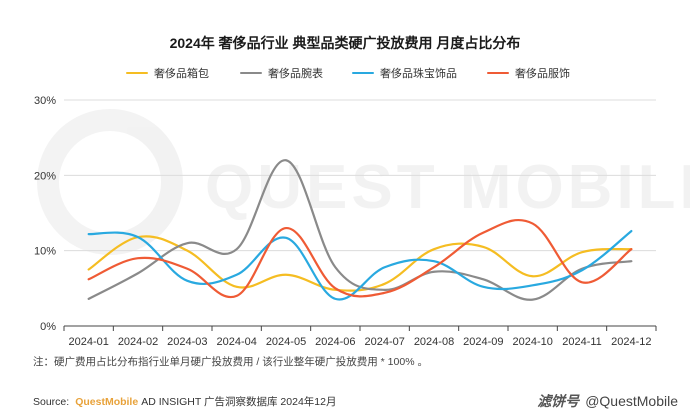 The image size is (690, 420). I want to click on y-tick-label-3: 30%, so click(45, 101).